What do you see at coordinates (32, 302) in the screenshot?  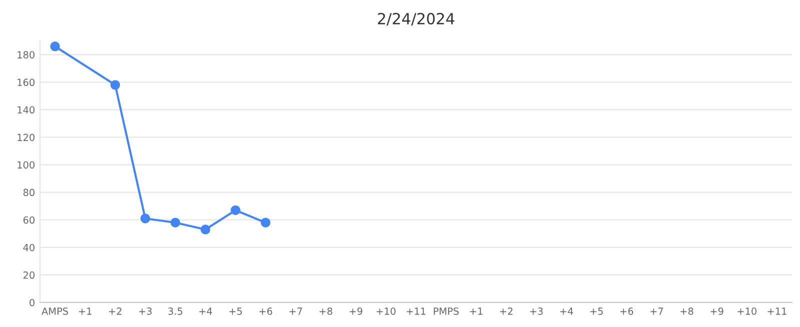 I see `y-tick-label: 0` at bounding box center [32, 302].